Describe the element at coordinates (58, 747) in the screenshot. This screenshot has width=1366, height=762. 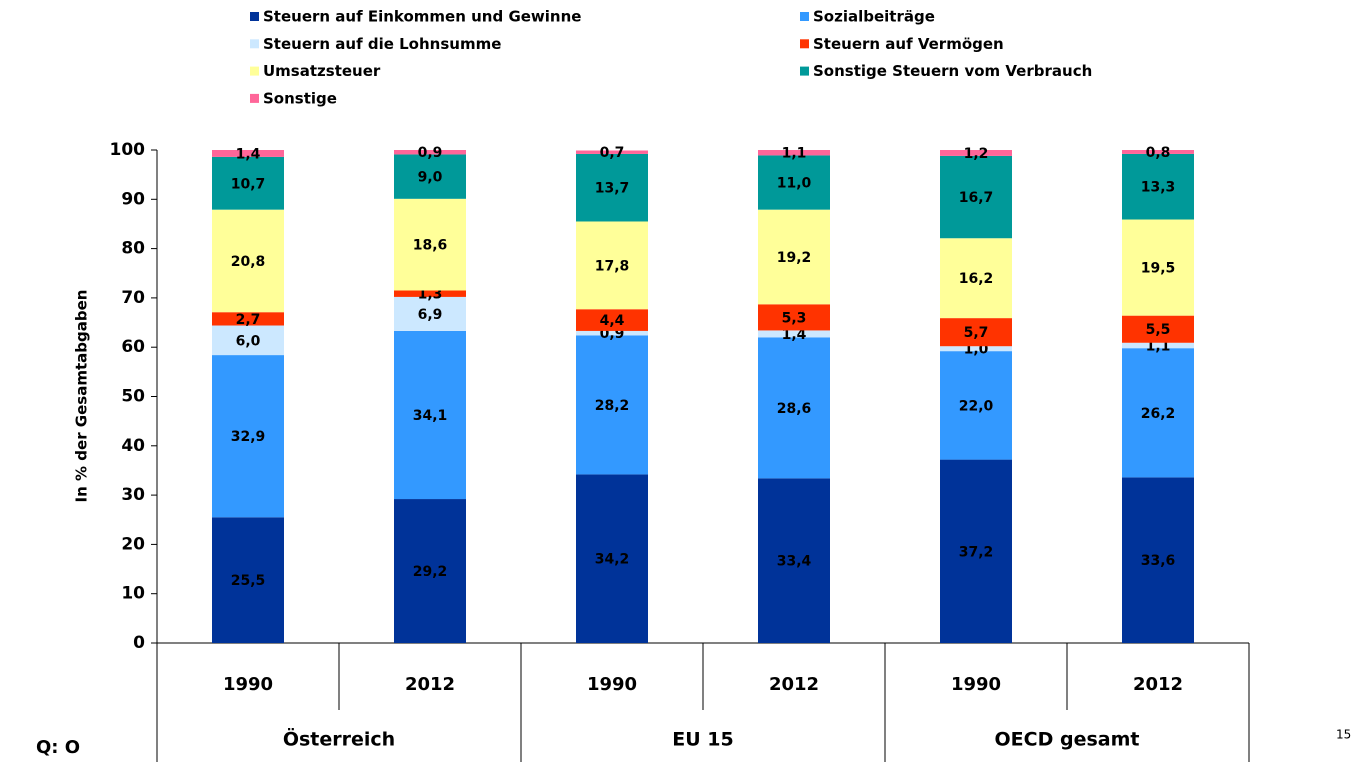
I see `source: Q: O` at that location.